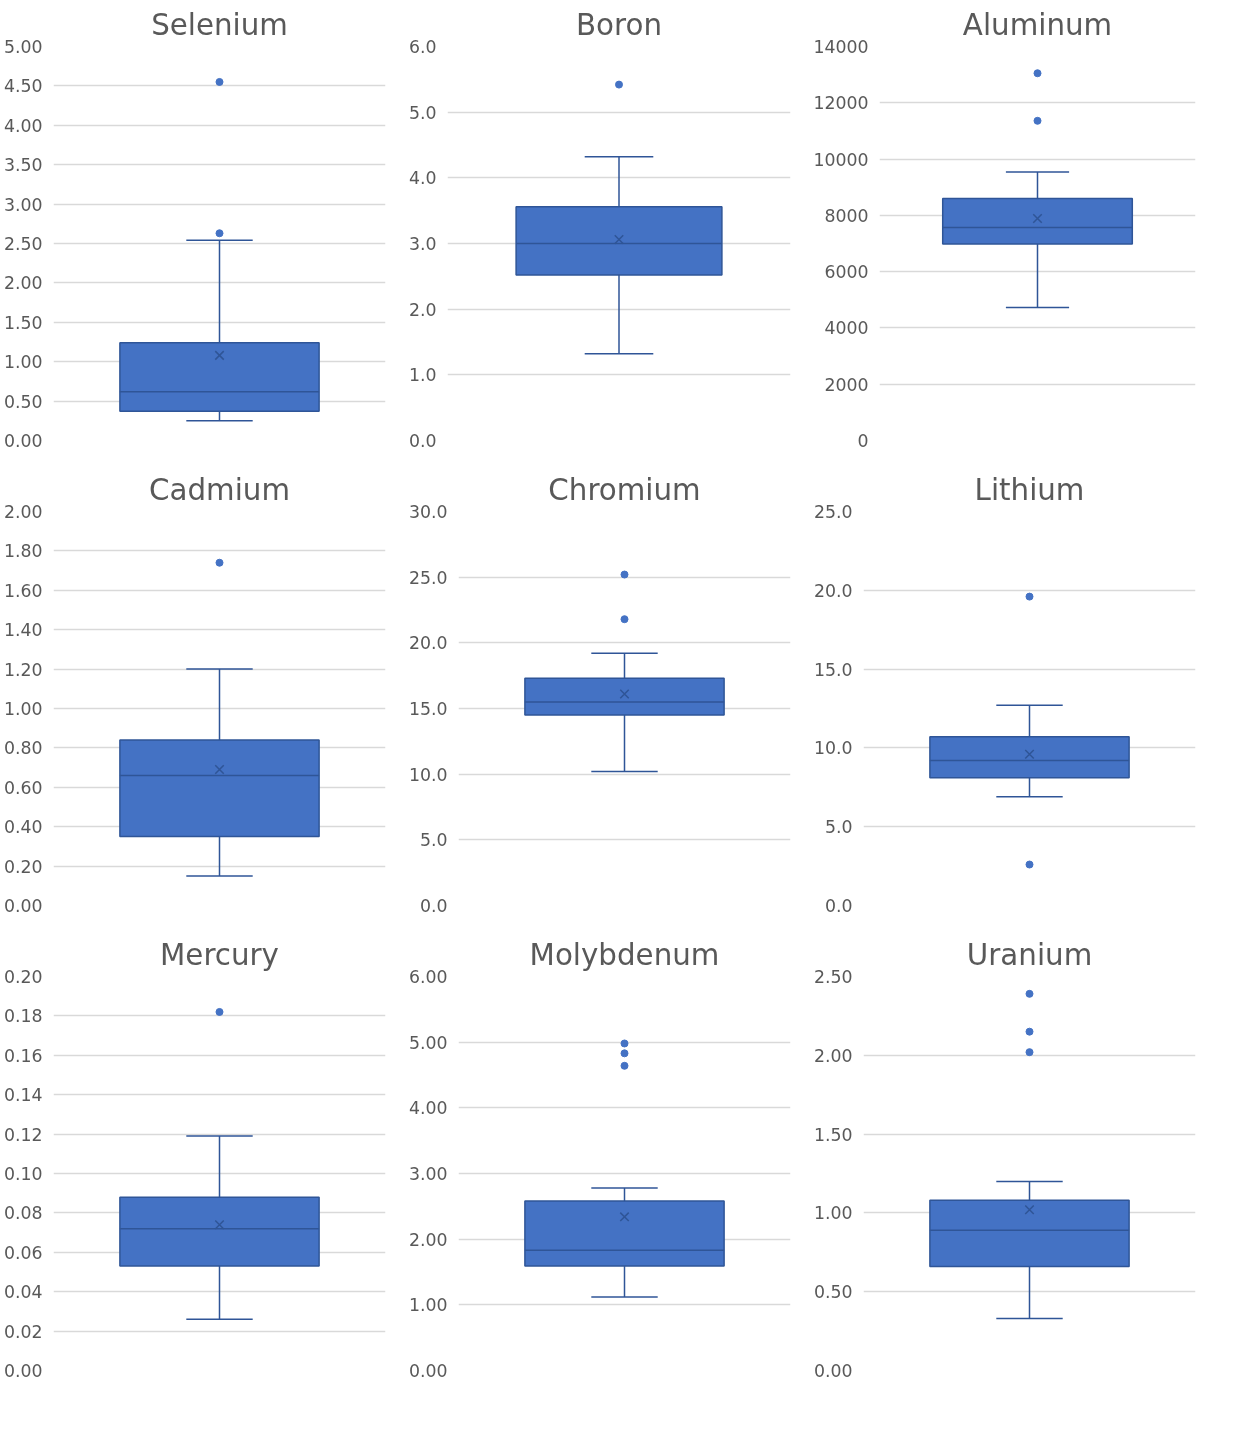  Describe the element at coordinates (863, 441) in the screenshot. I see `y-tick-label: 0` at that location.